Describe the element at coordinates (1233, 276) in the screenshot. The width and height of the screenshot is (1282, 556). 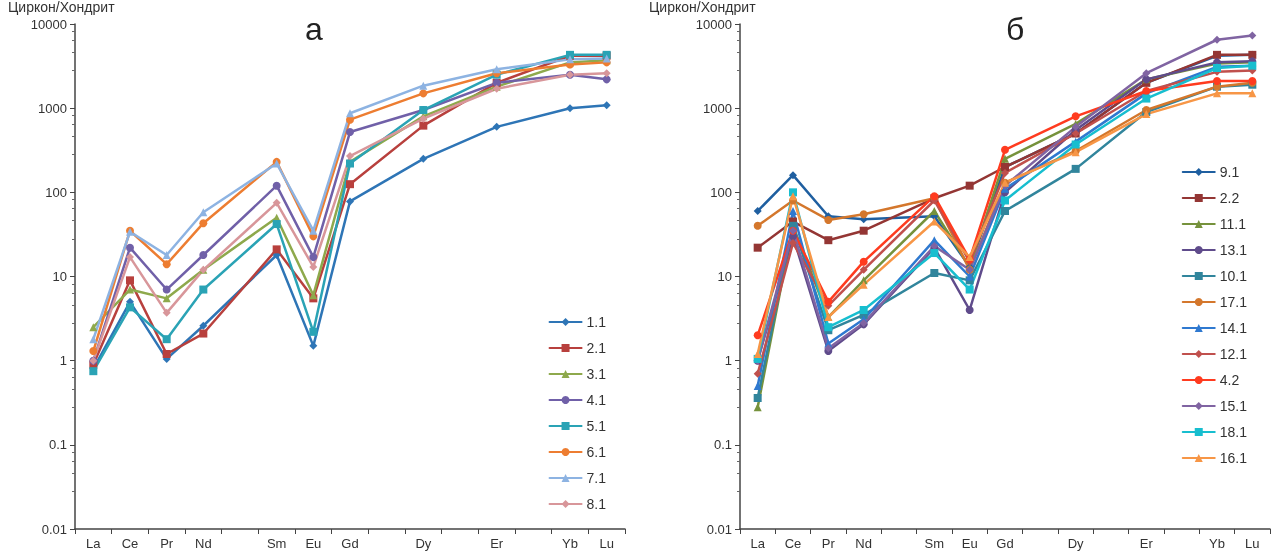
I see `legend-label: 10.1` at that location.